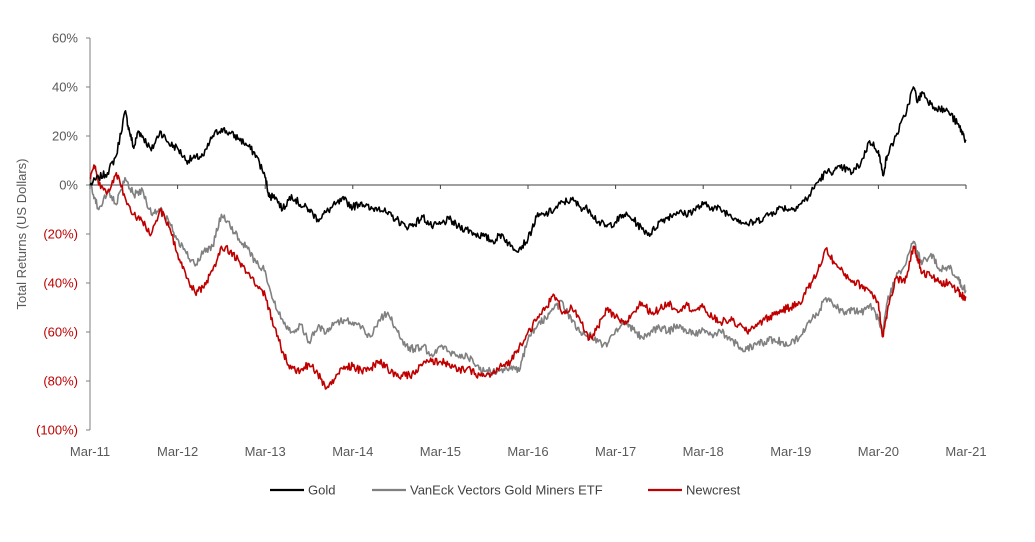 The image size is (1035, 542). What do you see at coordinates (57, 430) in the screenshot?
I see `y-tick-label: (100%)` at bounding box center [57, 430].